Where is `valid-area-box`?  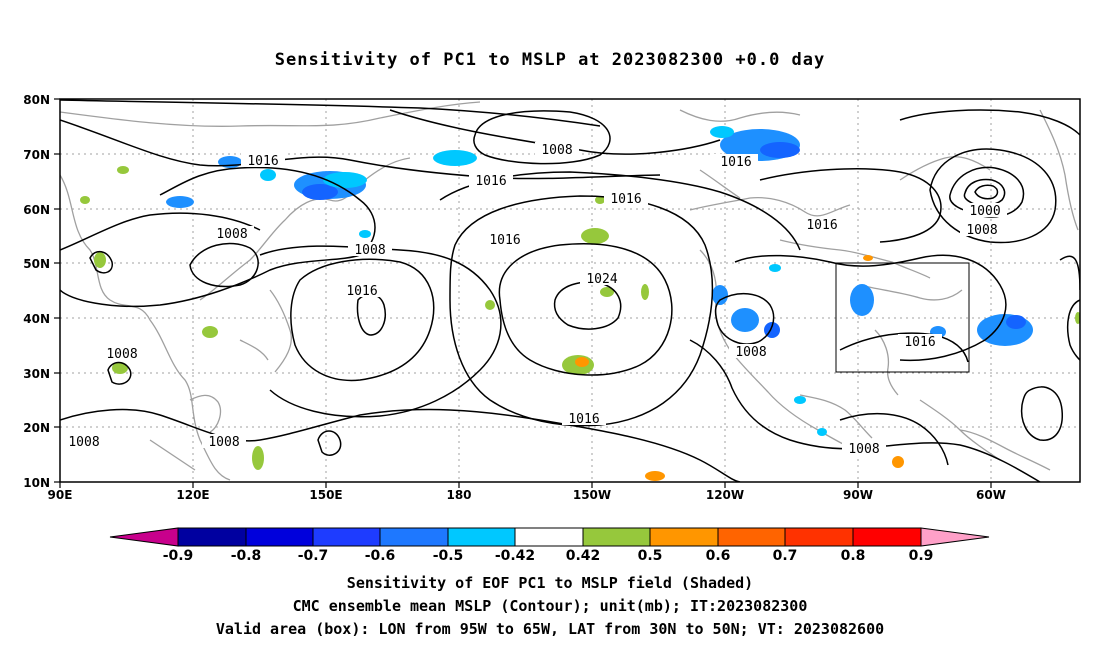 valid-area-box is located at coordinates (902, 317).